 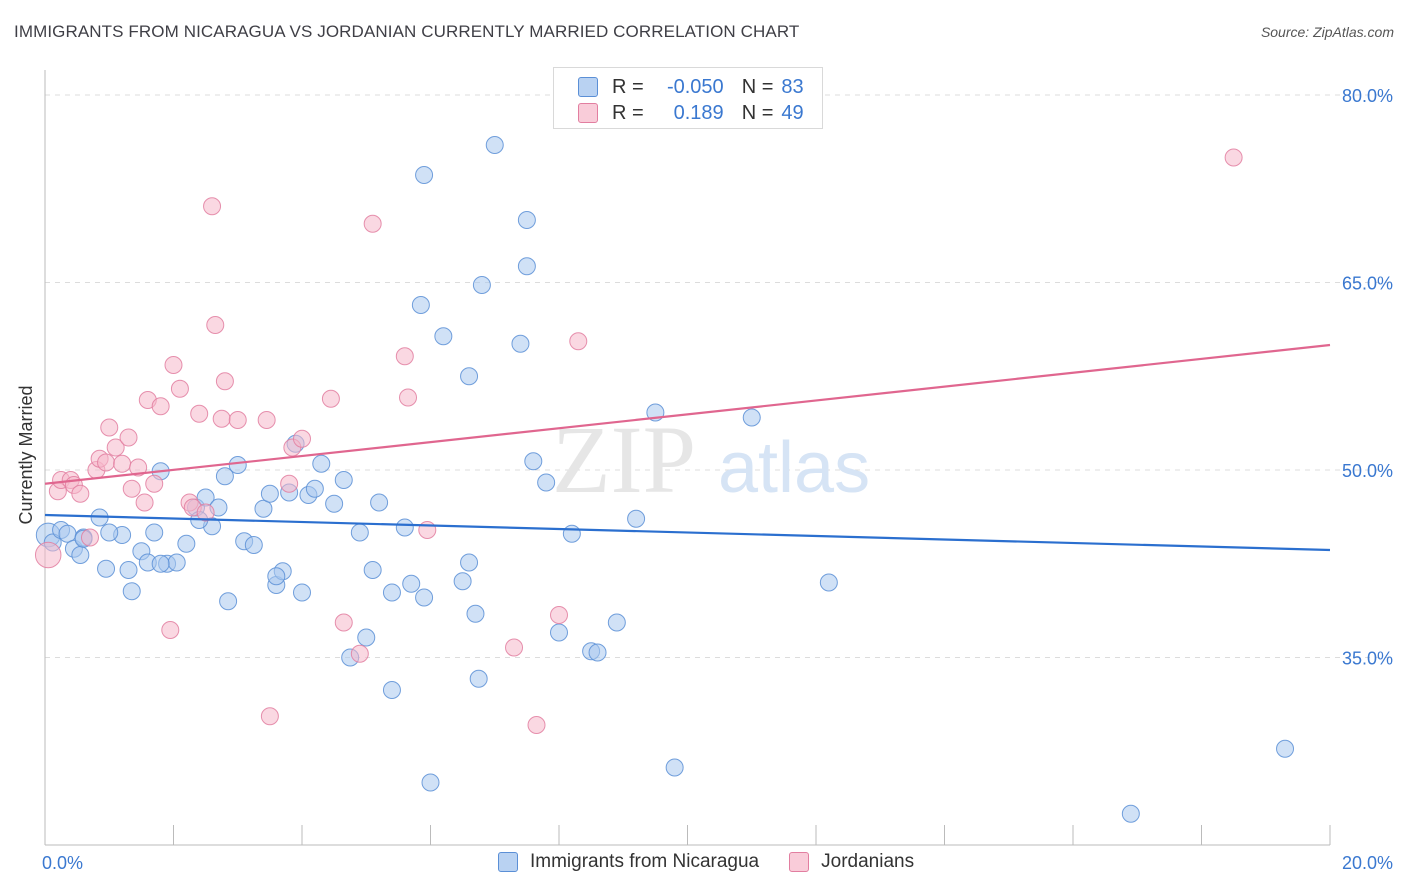 I want to click on x-tick-label-max: 20.0%, so click(x=1367, y=863).